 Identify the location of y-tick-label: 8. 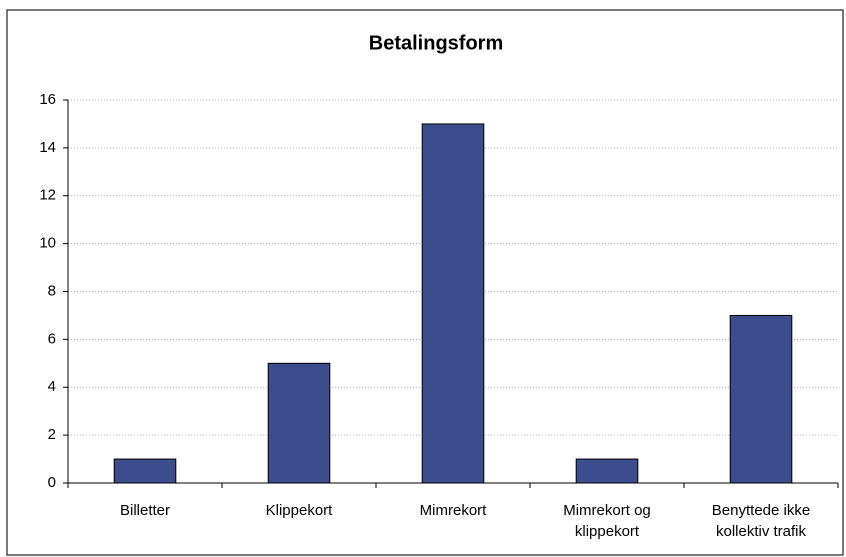
(52, 290).